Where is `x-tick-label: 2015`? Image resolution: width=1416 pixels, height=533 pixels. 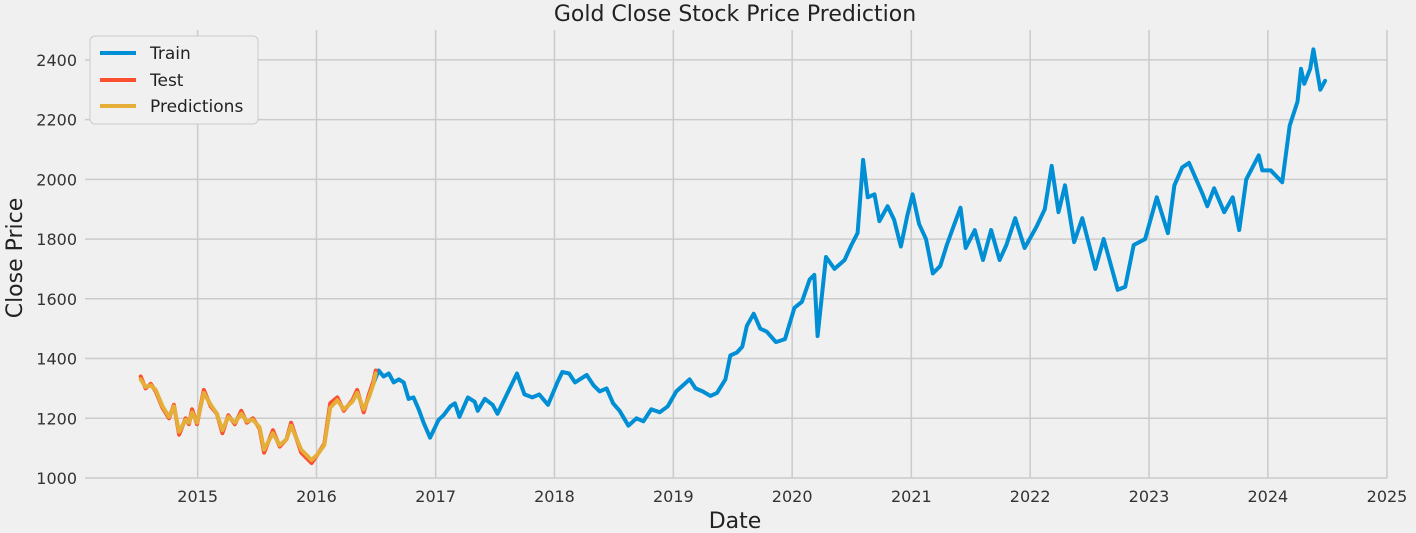 x-tick-label: 2015 is located at coordinates (197, 496).